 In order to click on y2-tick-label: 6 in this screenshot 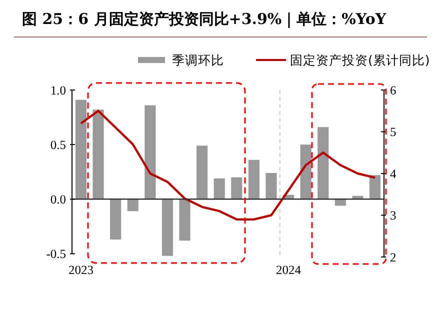, I will do `click(393, 90)`.